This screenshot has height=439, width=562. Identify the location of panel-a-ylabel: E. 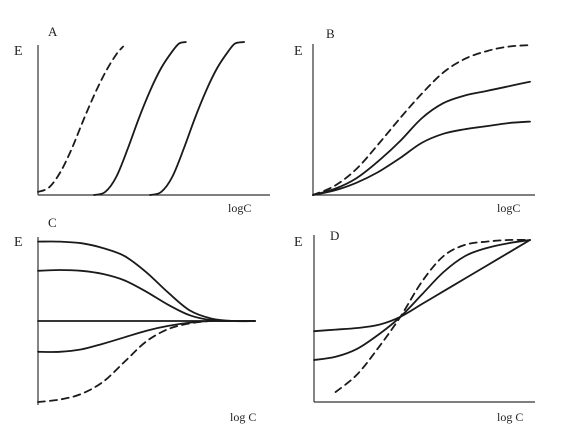
(18, 51).